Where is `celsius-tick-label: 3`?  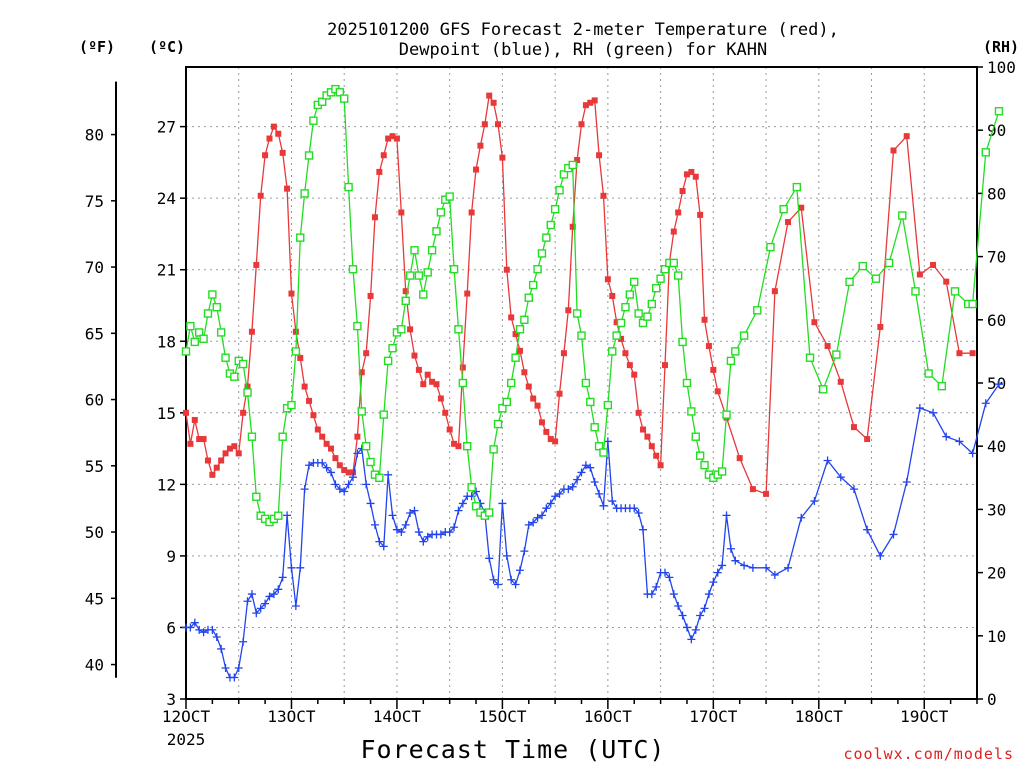
celsius-tick-label: 3 is located at coordinates (171, 699).